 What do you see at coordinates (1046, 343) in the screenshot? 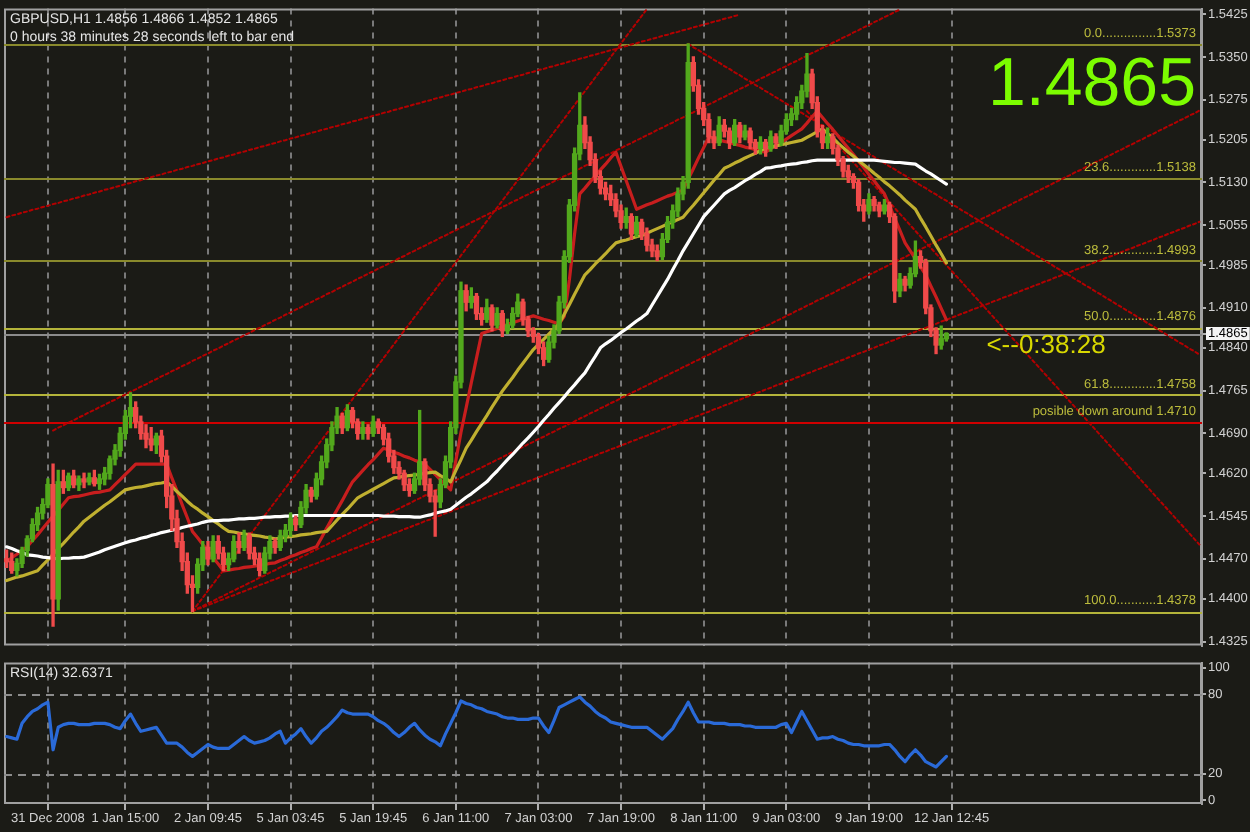
I see `annotation: <--0:38:28` at bounding box center [1046, 343].